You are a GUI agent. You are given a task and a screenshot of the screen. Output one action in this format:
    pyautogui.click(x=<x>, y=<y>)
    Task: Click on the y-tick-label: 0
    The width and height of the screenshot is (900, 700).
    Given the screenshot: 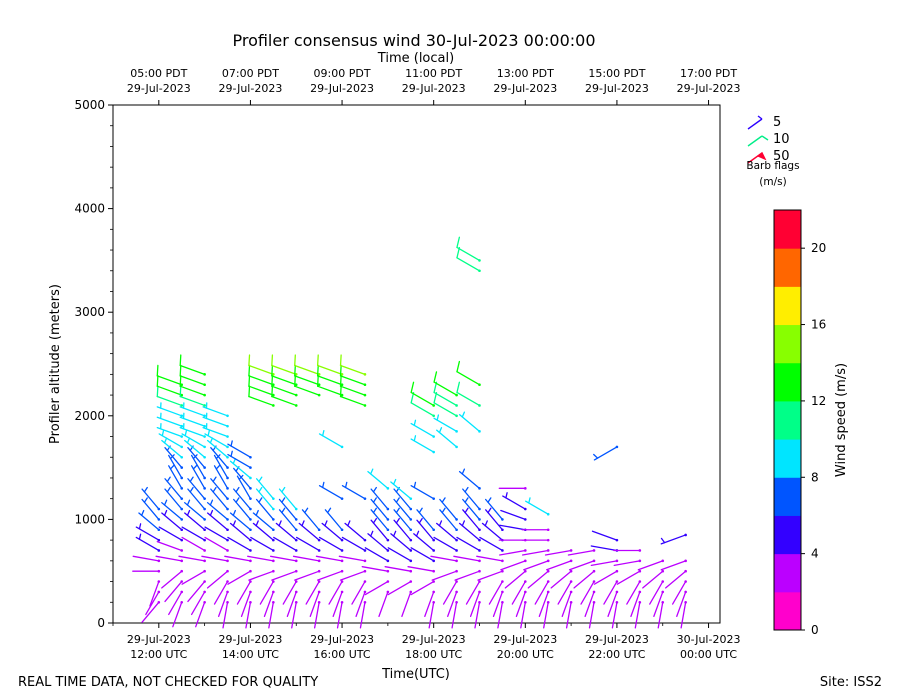 What is the action you would take?
    pyautogui.click(x=101, y=623)
    